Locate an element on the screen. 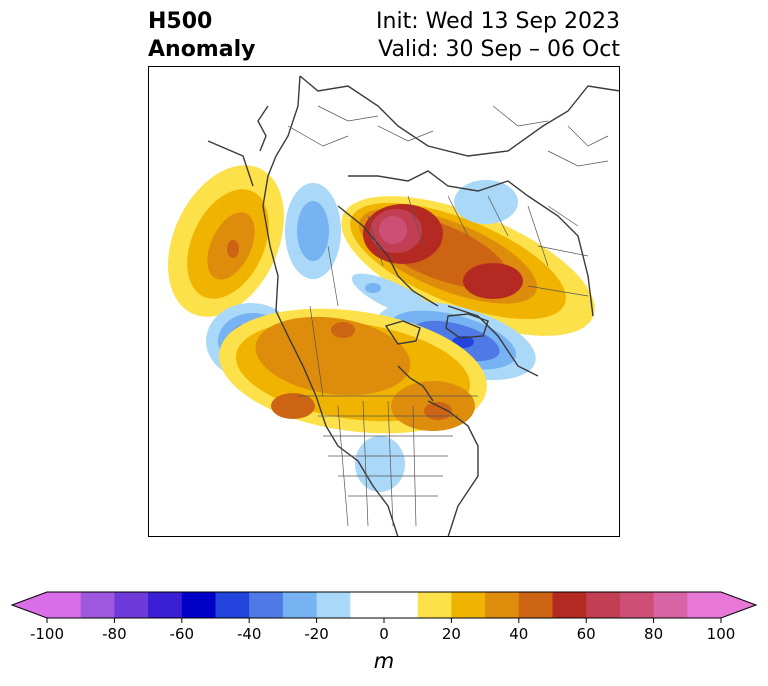 The width and height of the screenshot is (768, 686). colorbar-ticks: -100 -80 -60 -40 -20 0 20 40 60 80 100 is located at coordinates (382, 630).